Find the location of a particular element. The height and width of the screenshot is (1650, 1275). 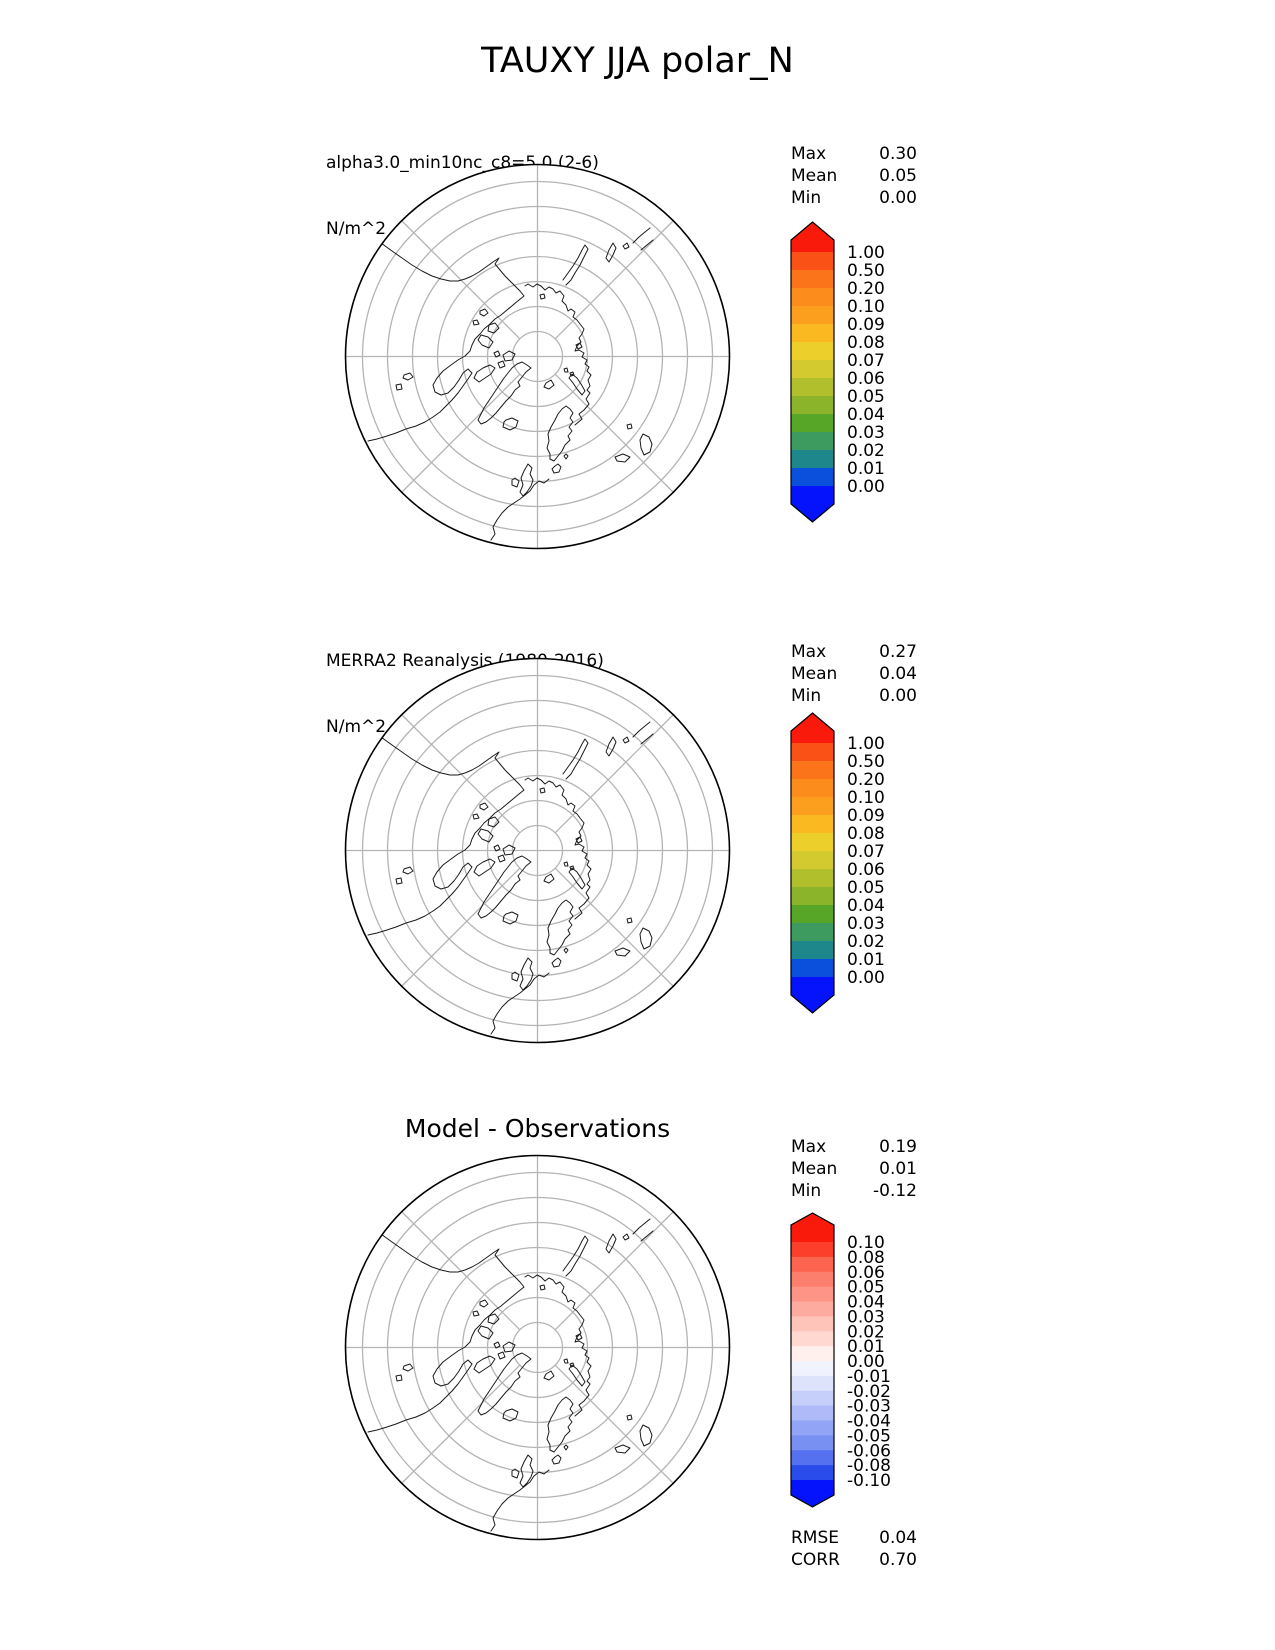

stat-row: Max 0.30 is located at coordinates (854, 154).